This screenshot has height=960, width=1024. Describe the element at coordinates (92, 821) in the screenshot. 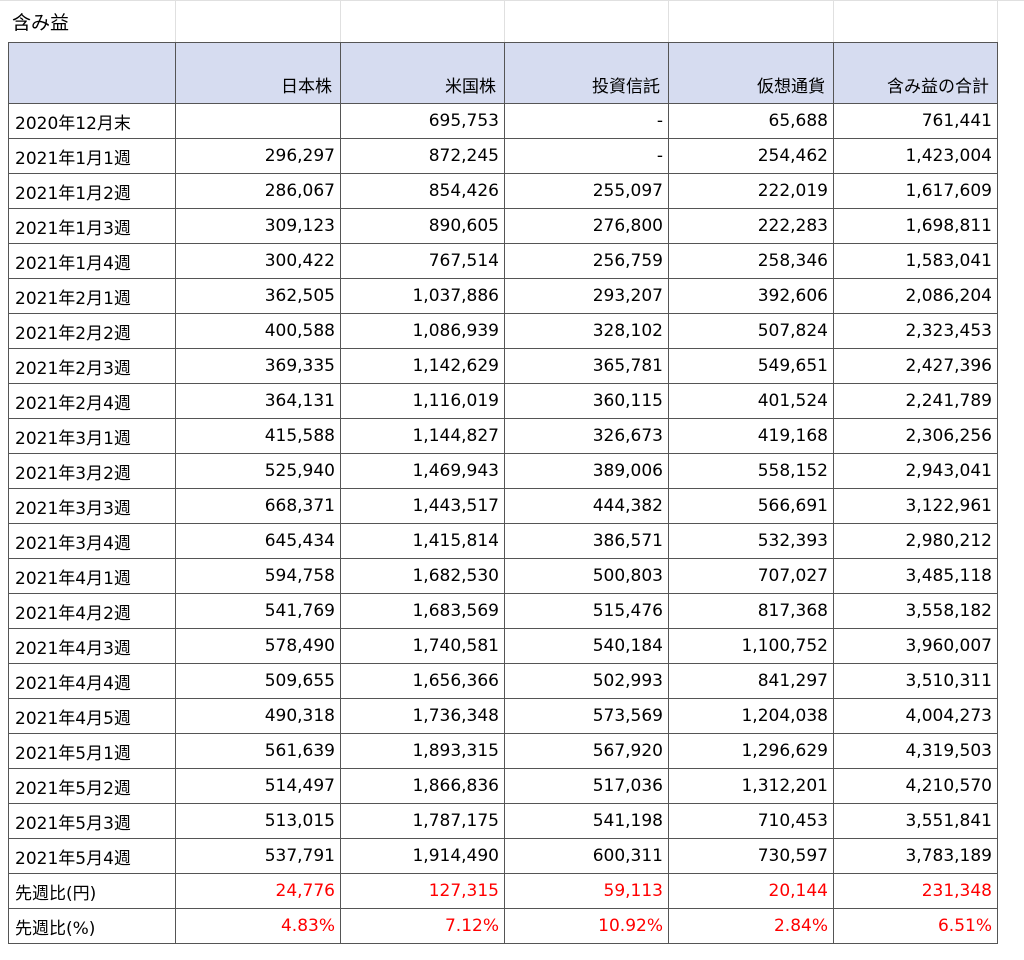

I see `row-label-cell: 2021年5月3週` at that location.